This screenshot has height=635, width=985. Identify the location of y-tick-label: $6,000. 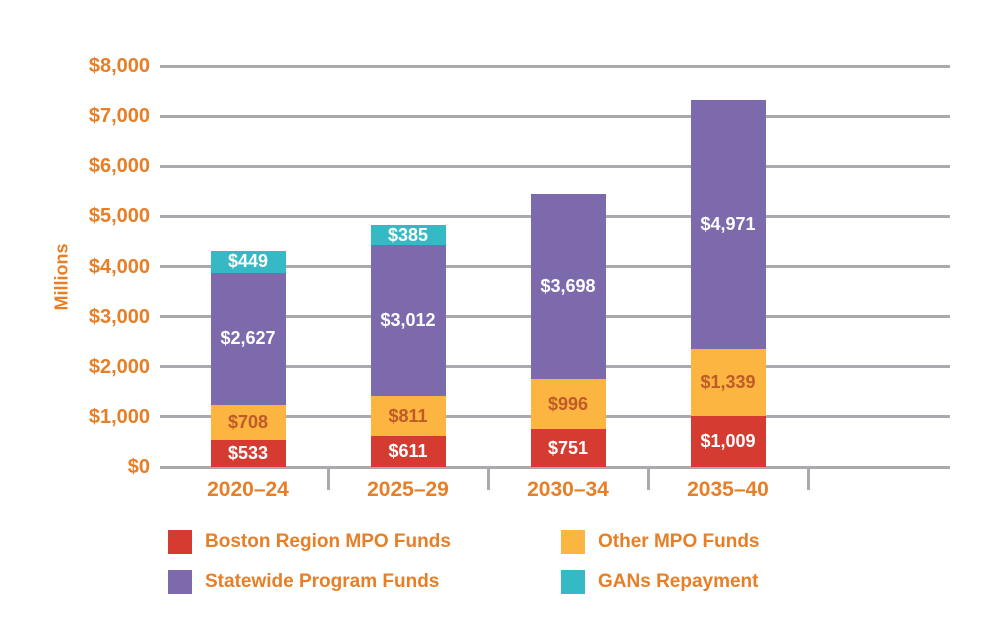
(119, 166).